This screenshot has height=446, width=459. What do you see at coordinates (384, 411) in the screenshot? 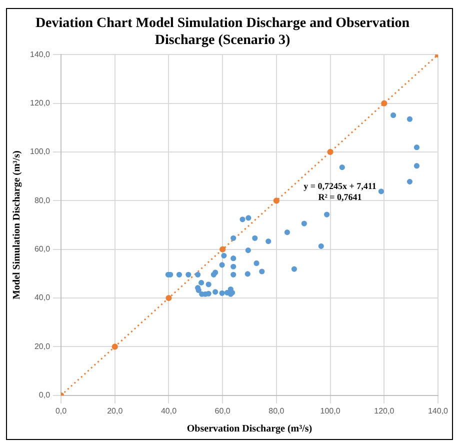
I see `x-tick-label: 120,0` at bounding box center [384, 411].